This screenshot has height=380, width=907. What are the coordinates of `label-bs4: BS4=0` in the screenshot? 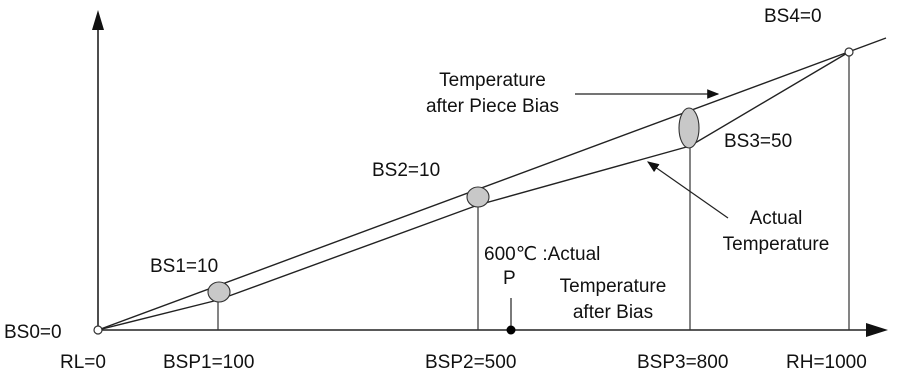 It's located at (793, 16).